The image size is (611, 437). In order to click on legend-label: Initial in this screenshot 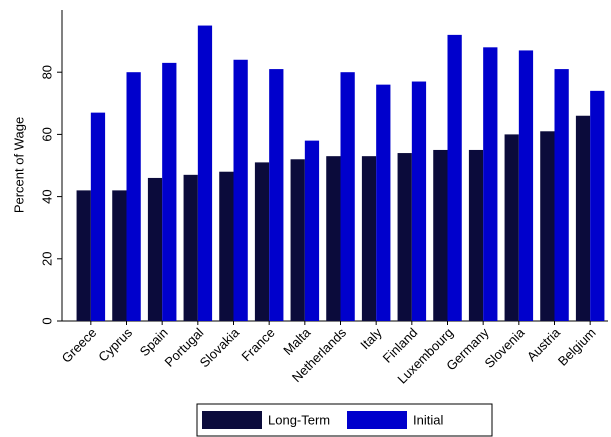, I will do `click(428, 419)`.